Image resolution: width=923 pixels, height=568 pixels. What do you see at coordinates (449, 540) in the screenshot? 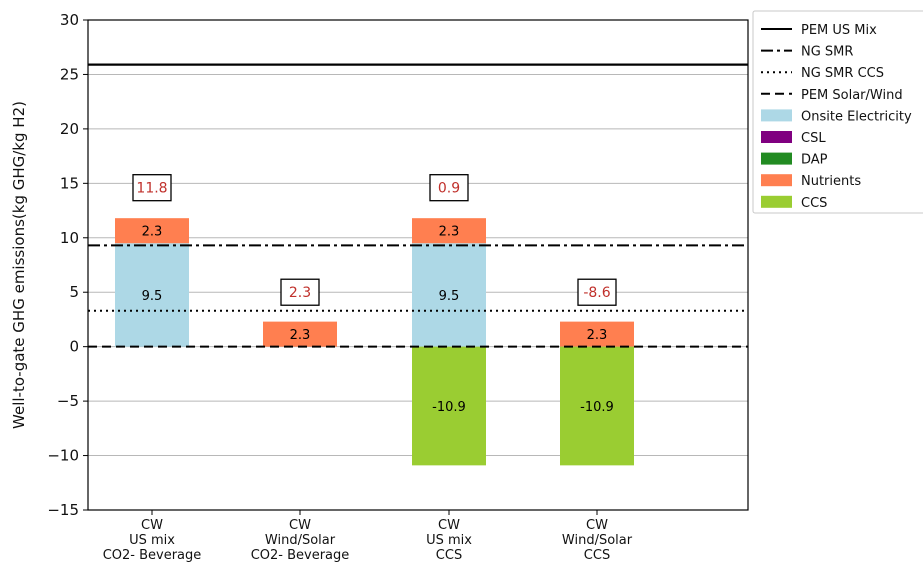
I see `x-tick-label: CW US mix CCS` at bounding box center [449, 540].